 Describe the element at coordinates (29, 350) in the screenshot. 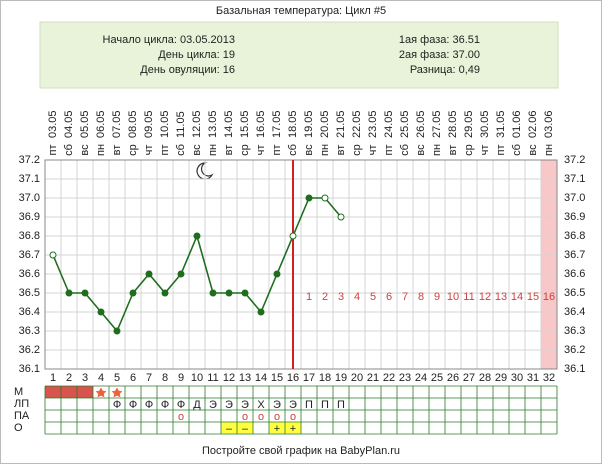

I see `y-tick-label: 36.2` at that location.